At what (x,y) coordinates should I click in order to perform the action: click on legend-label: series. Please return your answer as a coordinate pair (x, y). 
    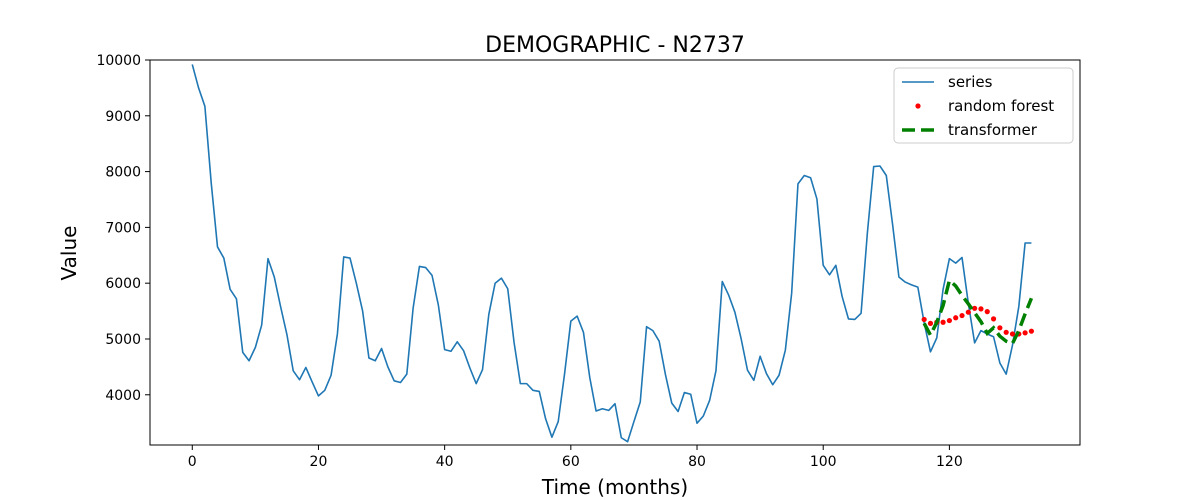
    Looking at the image, I should click on (970, 82).